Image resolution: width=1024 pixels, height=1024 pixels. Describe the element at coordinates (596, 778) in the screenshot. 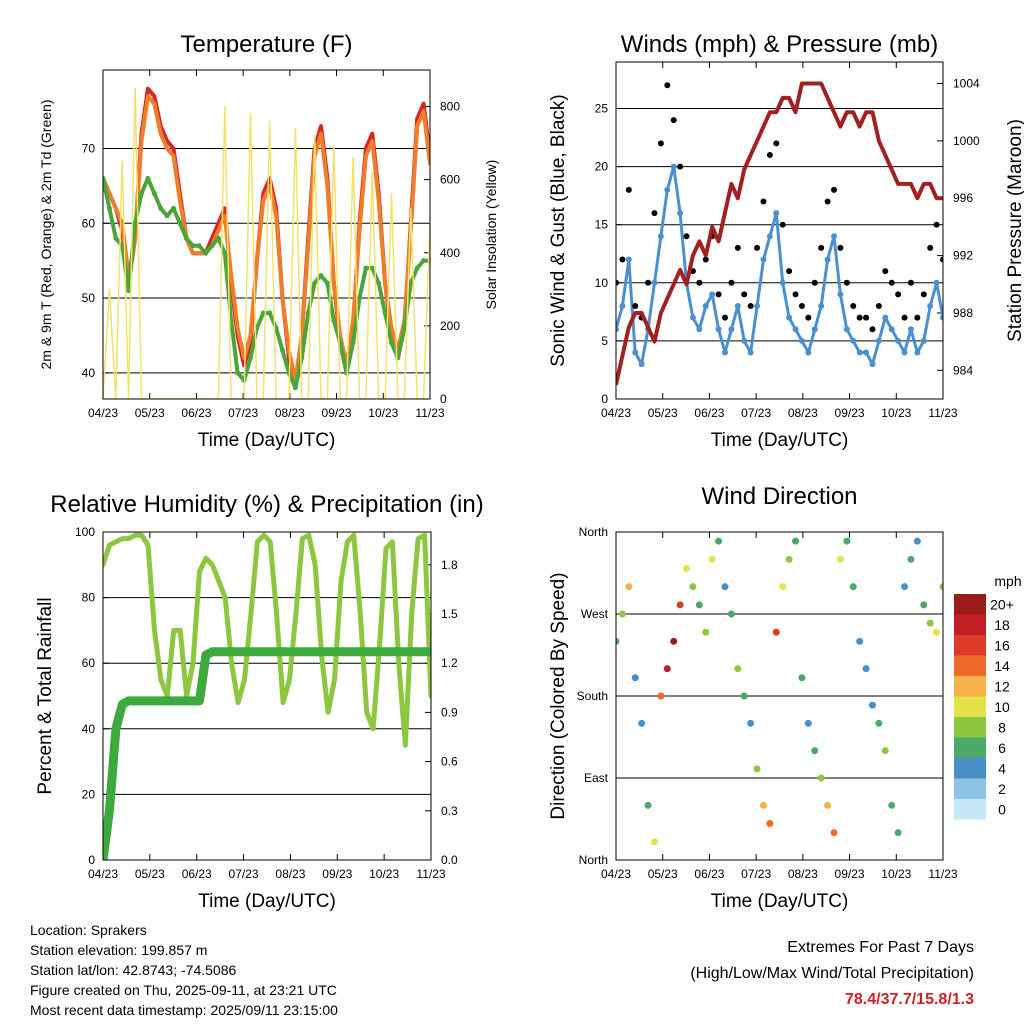

I see `y-tick-label: East` at that location.